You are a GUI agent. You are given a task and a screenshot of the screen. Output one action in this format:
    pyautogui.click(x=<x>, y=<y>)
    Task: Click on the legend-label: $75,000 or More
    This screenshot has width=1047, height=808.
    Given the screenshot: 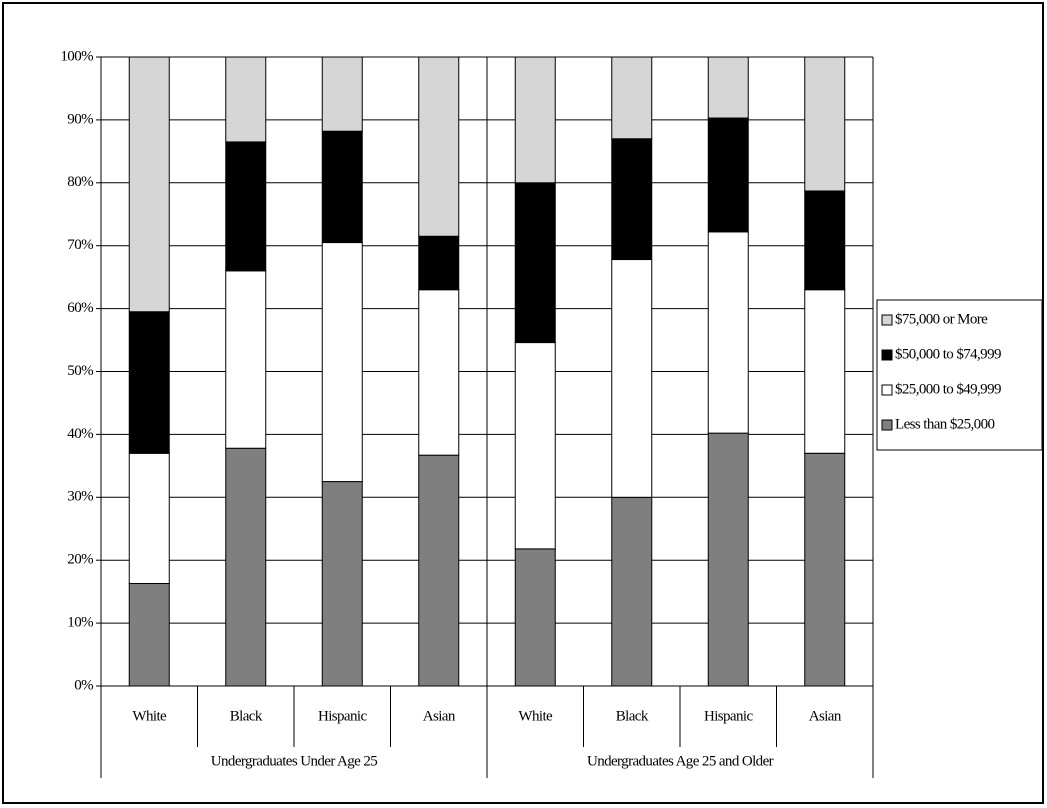 What is the action you would take?
    pyautogui.click(x=941, y=319)
    